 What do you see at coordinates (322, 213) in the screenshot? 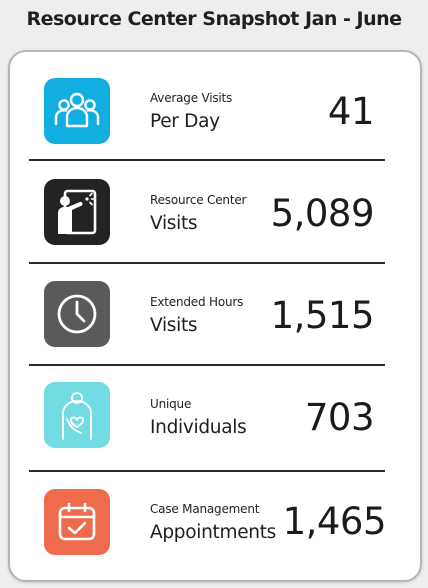
I see `stat-value: 5,089` at bounding box center [322, 213].